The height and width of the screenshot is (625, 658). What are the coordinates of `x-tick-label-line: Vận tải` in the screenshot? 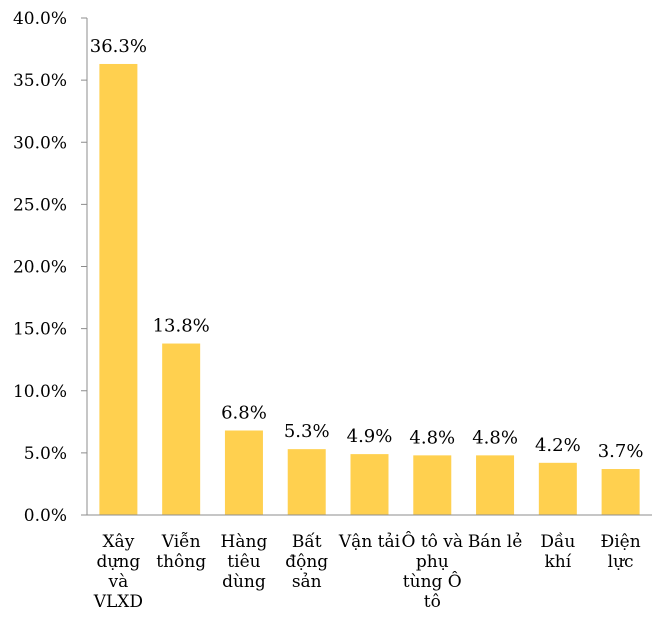 It's located at (369, 542).